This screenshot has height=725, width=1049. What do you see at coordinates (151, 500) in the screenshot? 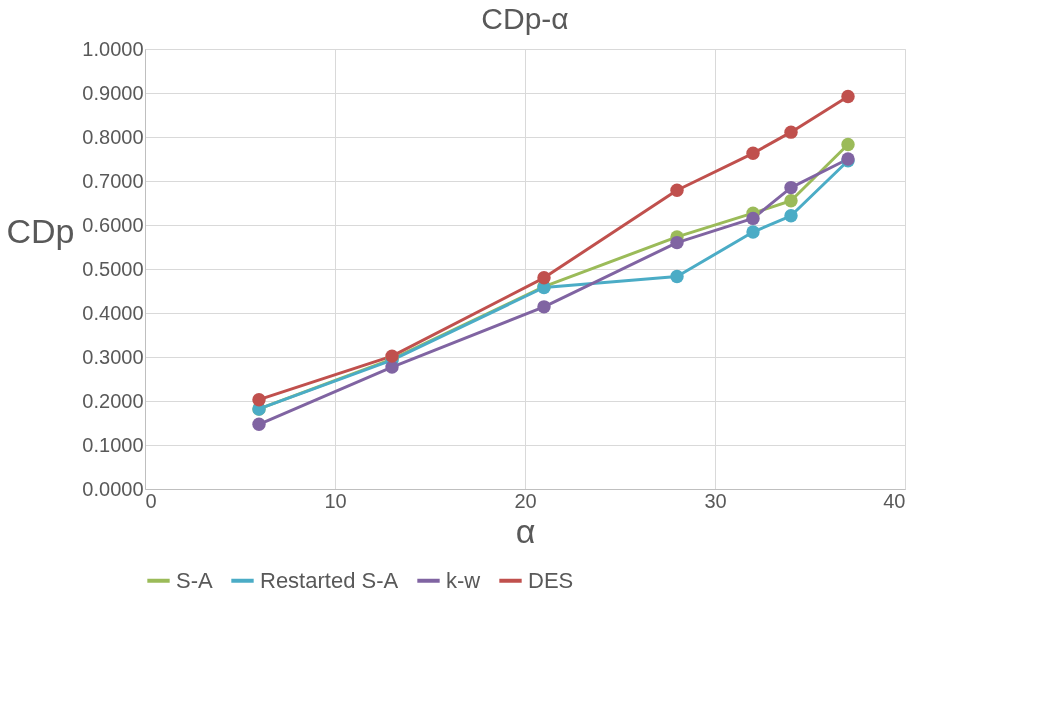
I see `x-tick-label: 0` at bounding box center [151, 500].